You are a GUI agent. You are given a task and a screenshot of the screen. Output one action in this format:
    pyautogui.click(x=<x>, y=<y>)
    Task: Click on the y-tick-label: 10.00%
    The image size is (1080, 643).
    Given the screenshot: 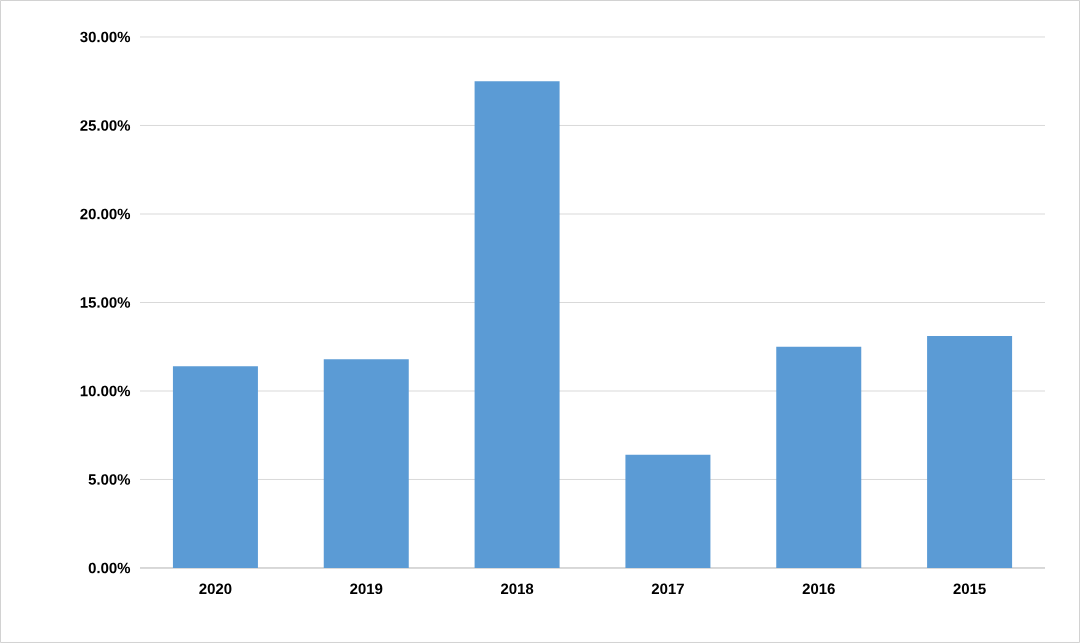 What is the action you would take?
    pyautogui.click(x=105, y=391)
    